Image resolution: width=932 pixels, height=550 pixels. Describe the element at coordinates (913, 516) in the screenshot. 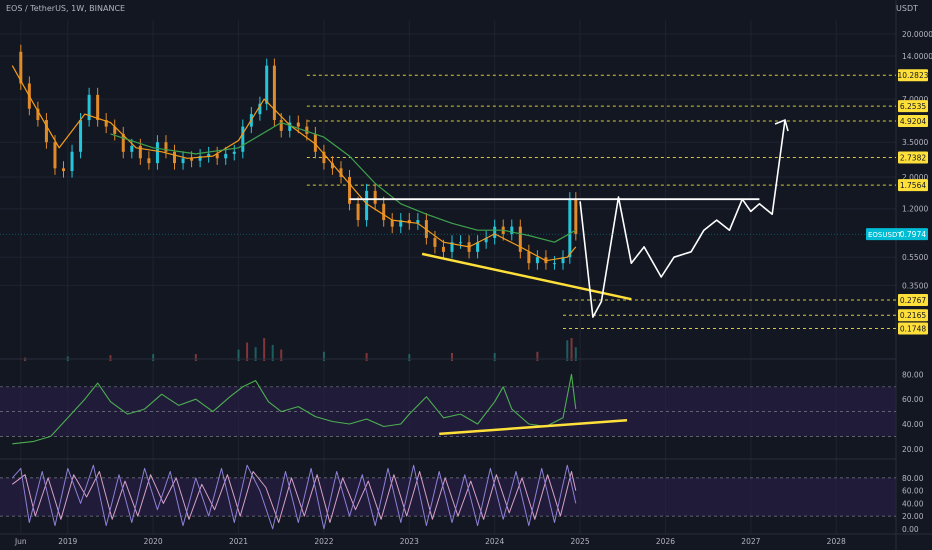

I see `stoch-tick-label: 20.00` at that location.